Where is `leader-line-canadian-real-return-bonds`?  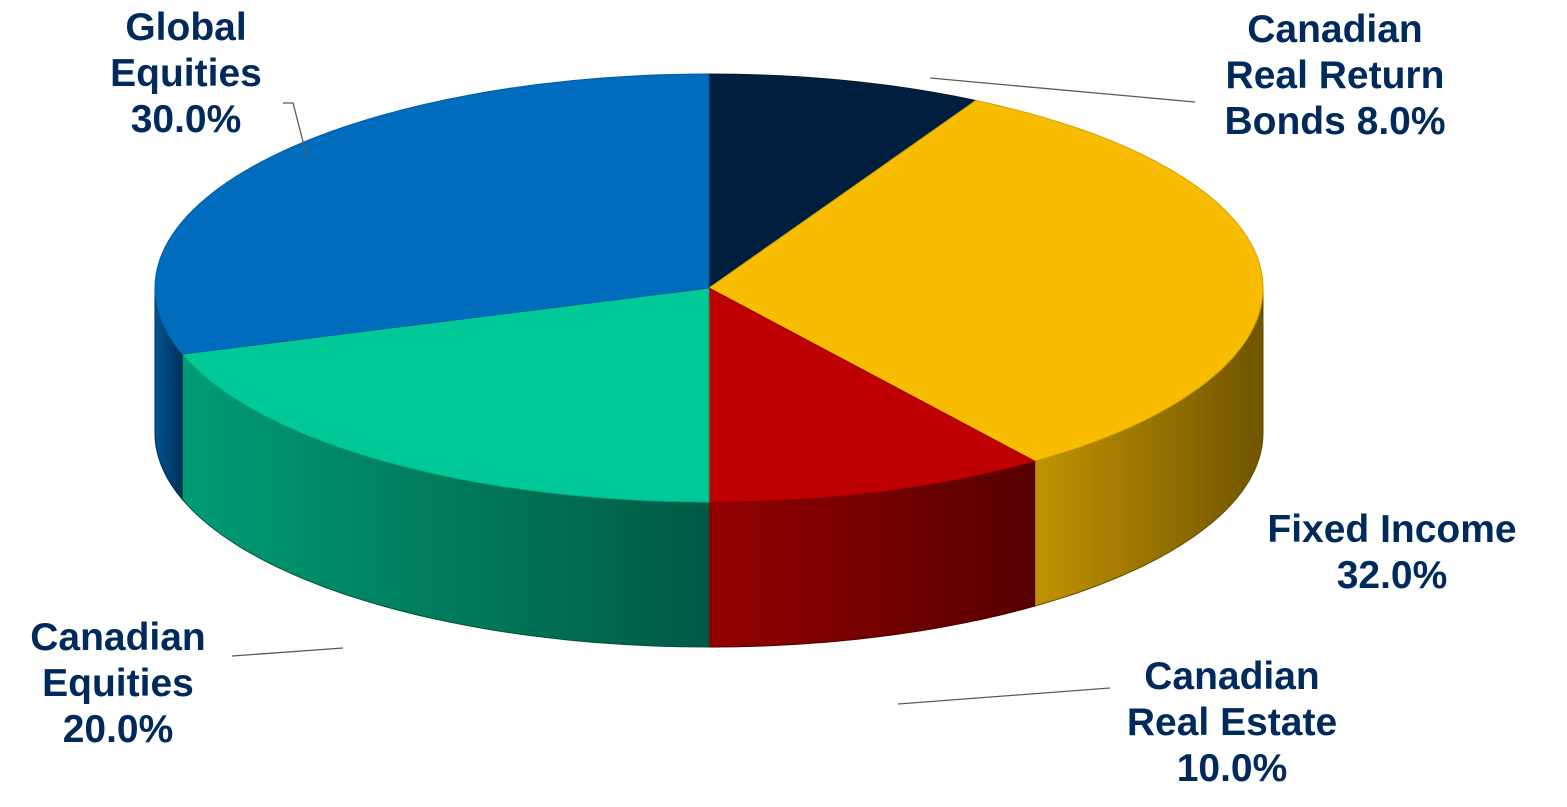
leader-line-canadian-real-return-bonds is located at coordinates (1062, 90).